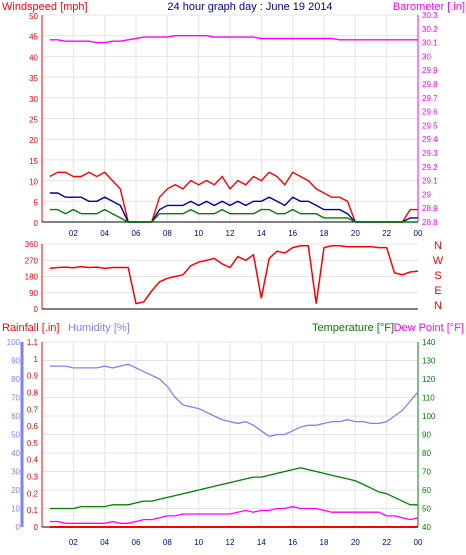  I want to click on wind-tick-label: 15, so click(33, 161).